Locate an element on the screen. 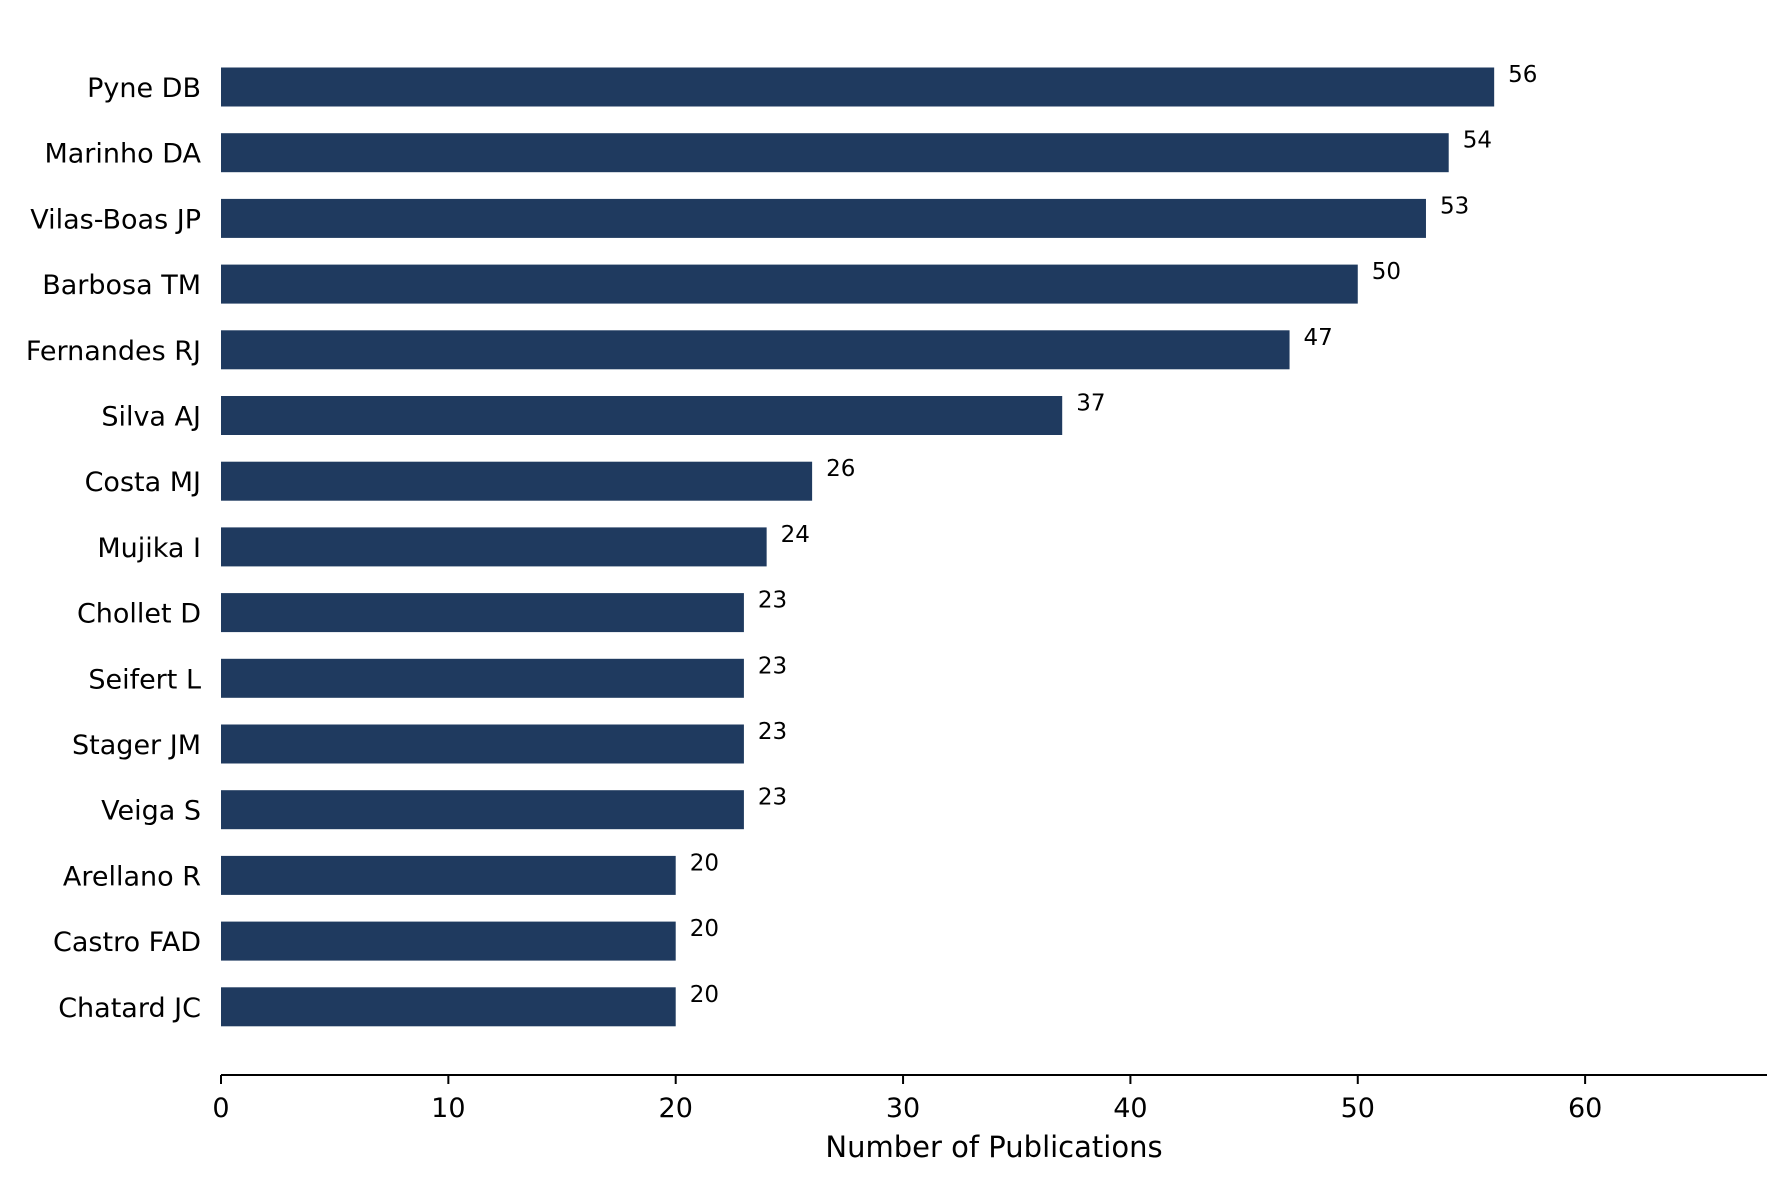  bar-fernandes-rj is located at coordinates (755, 350).